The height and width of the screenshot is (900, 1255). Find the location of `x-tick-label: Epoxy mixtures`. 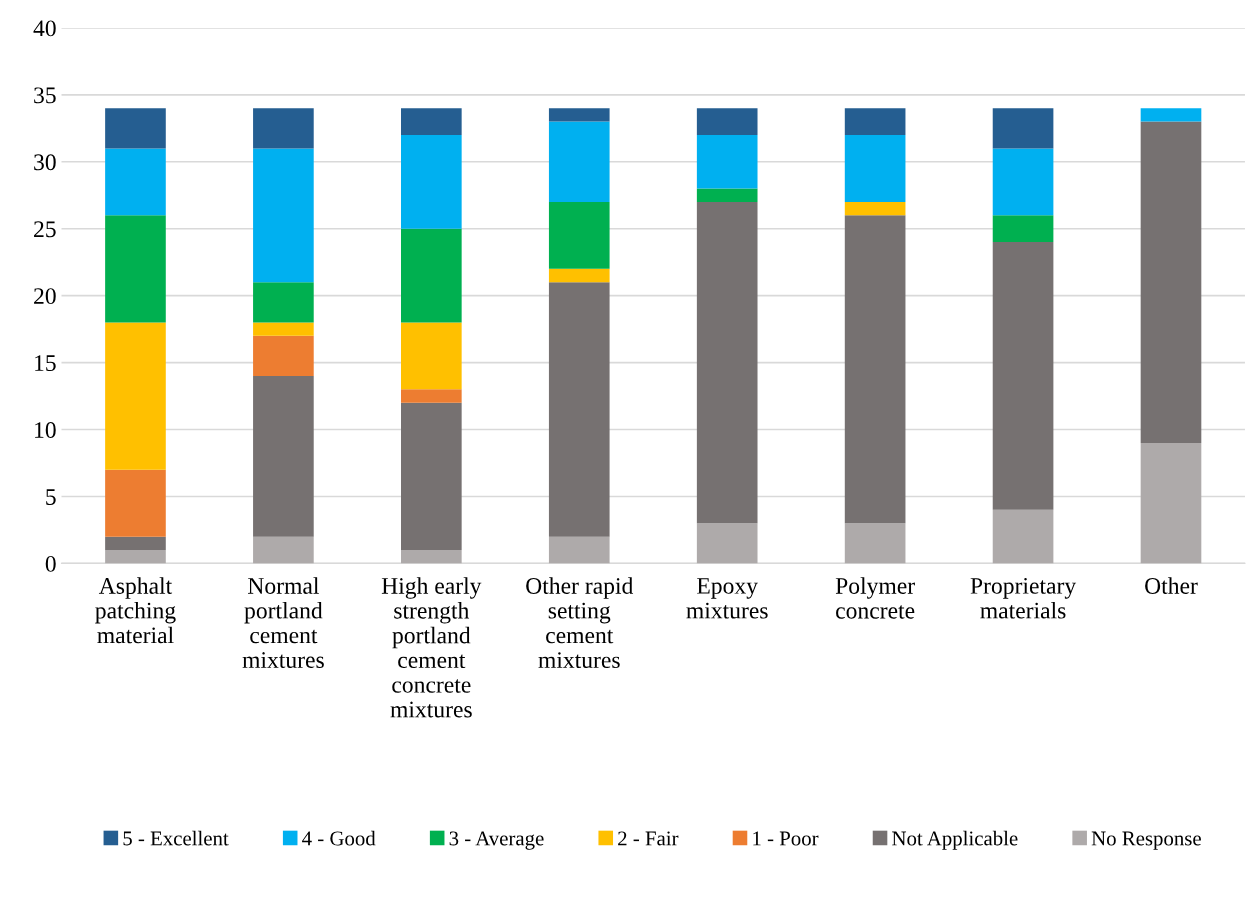

x-tick-label: Epoxy mixtures is located at coordinates (727, 598).